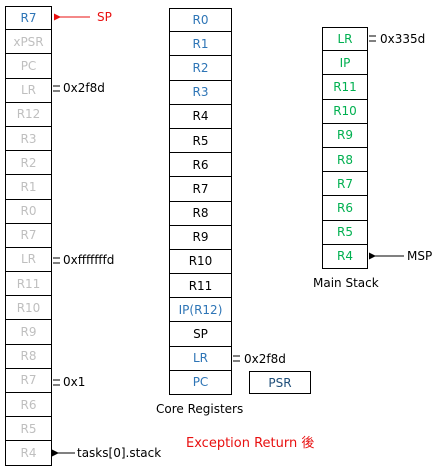  I want to click on main-lr-value: 0x335d, so click(403, 39).